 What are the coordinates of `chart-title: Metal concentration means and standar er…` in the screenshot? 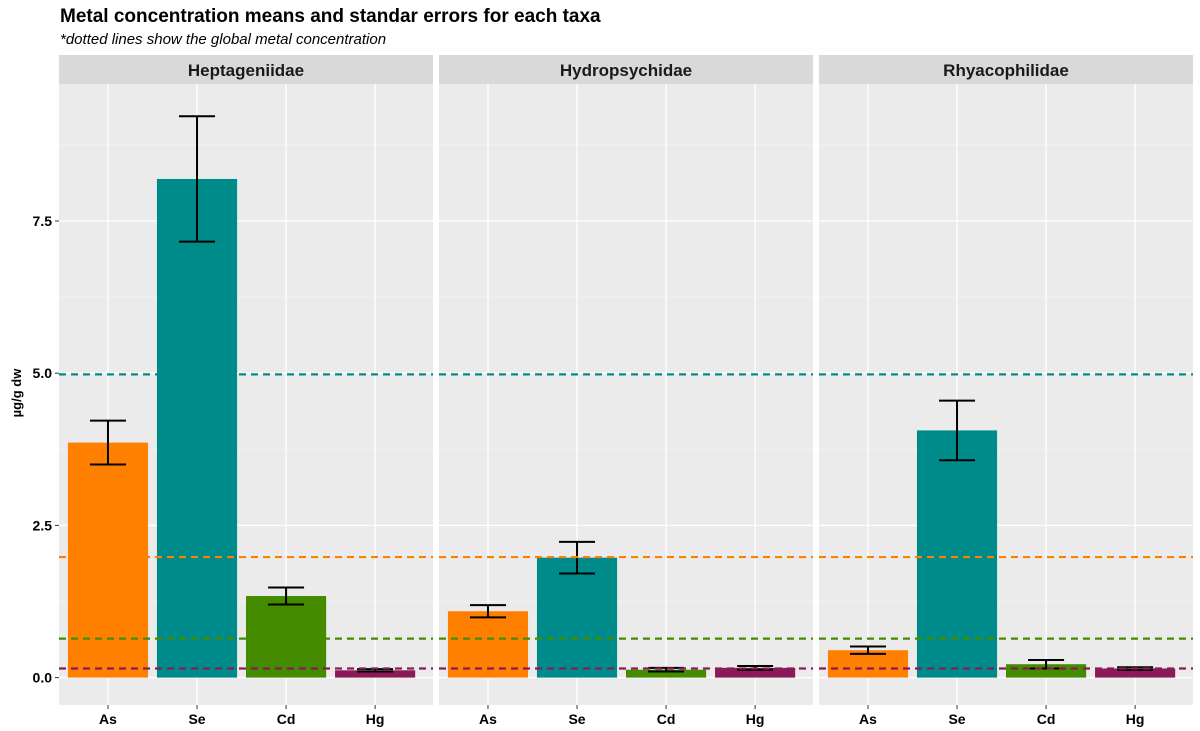 It's located at (330, 16).